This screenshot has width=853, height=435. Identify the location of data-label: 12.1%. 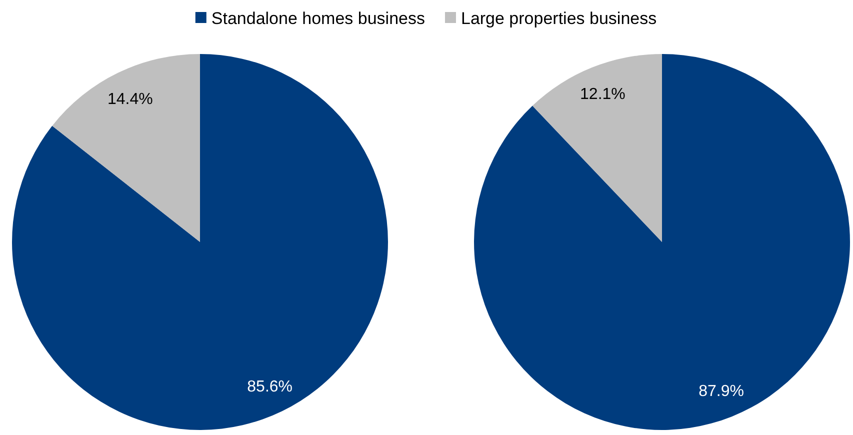
(603, 95).